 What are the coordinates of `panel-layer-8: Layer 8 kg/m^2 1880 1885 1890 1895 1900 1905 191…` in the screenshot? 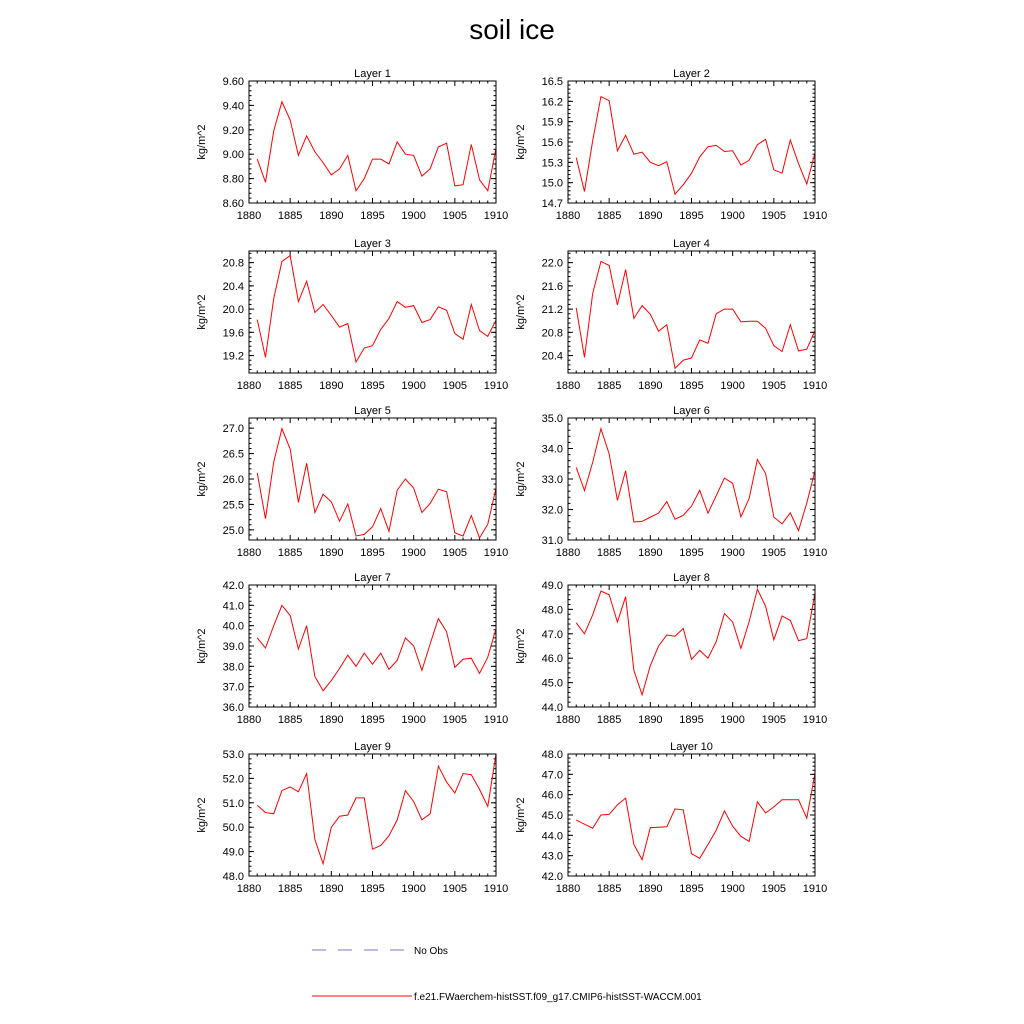 It's located at (671, 649).